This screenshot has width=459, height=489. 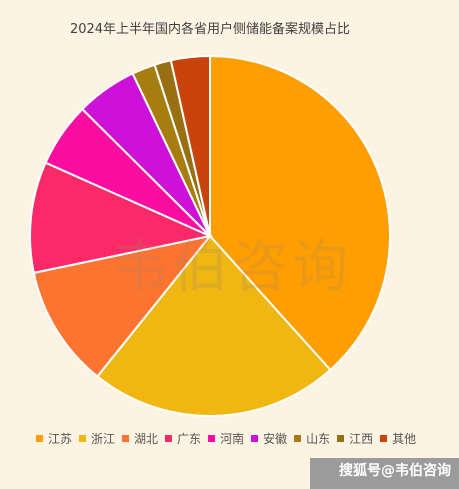 I want to click on legend-item: 江西, so click(x=355, y=438).